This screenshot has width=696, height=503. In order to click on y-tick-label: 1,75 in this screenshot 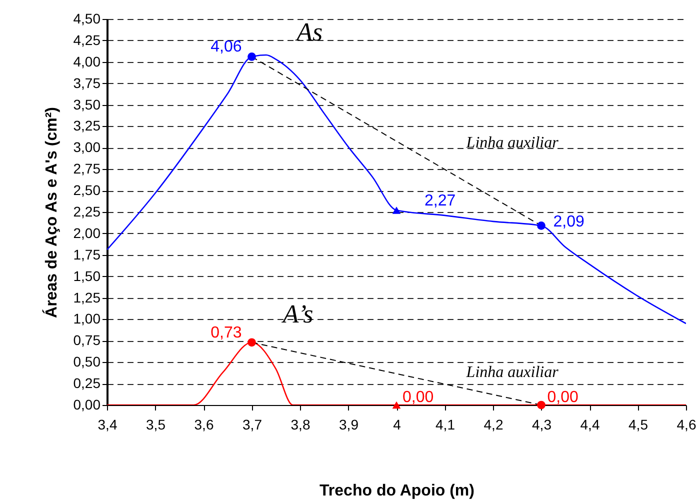, I will do `click(87, 254)`.